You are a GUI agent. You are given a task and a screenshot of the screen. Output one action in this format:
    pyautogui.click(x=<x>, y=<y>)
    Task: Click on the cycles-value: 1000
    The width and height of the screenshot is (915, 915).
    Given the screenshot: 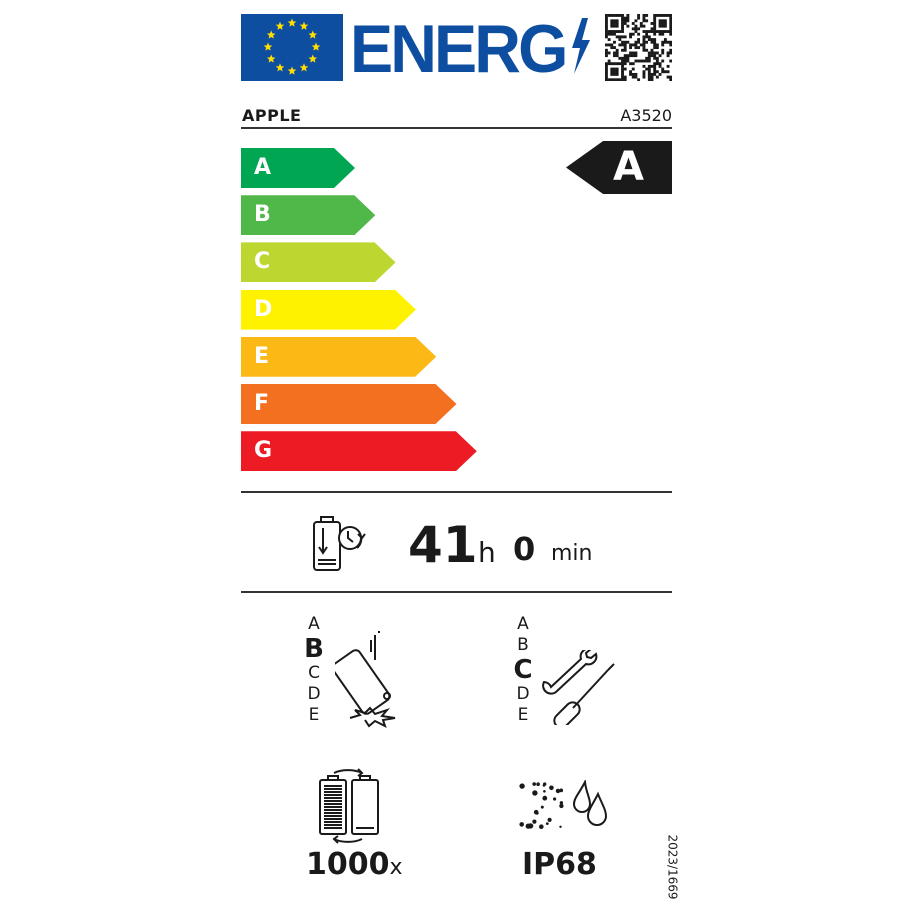 What is the action you would take?
    pyautogui.click(x=348, y=864)
    